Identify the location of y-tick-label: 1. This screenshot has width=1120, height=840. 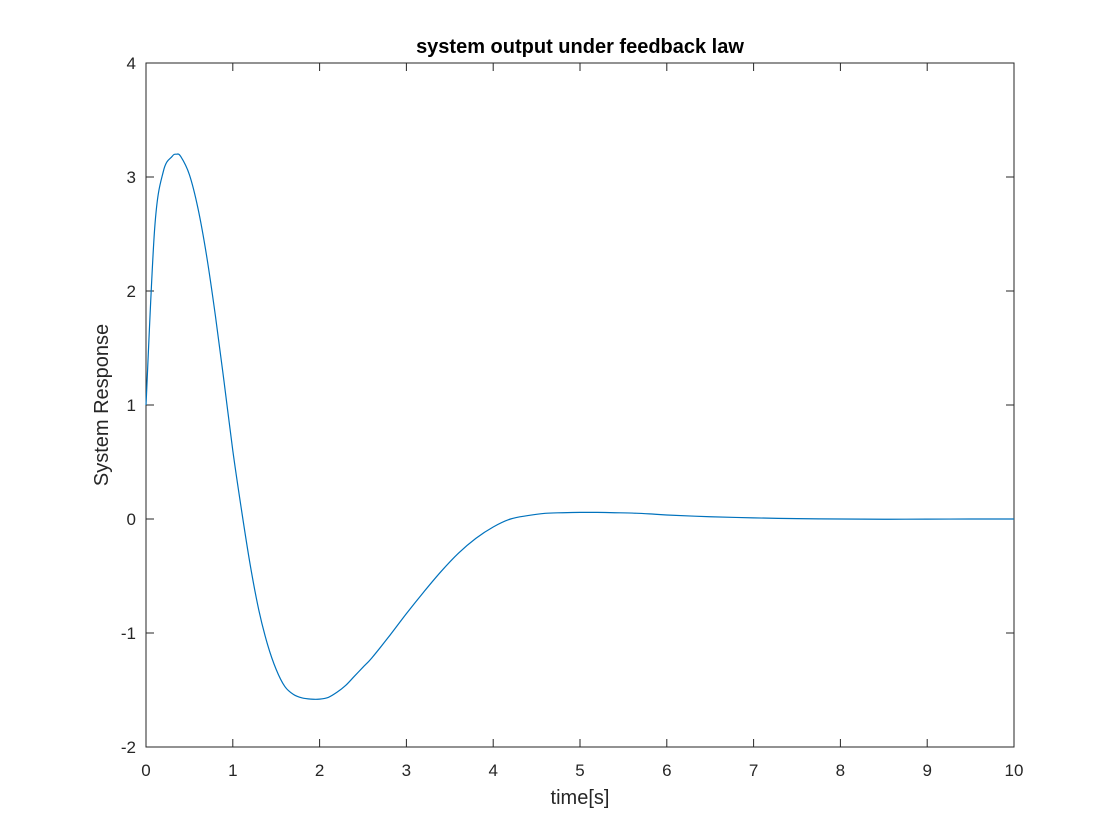
(131, 405).